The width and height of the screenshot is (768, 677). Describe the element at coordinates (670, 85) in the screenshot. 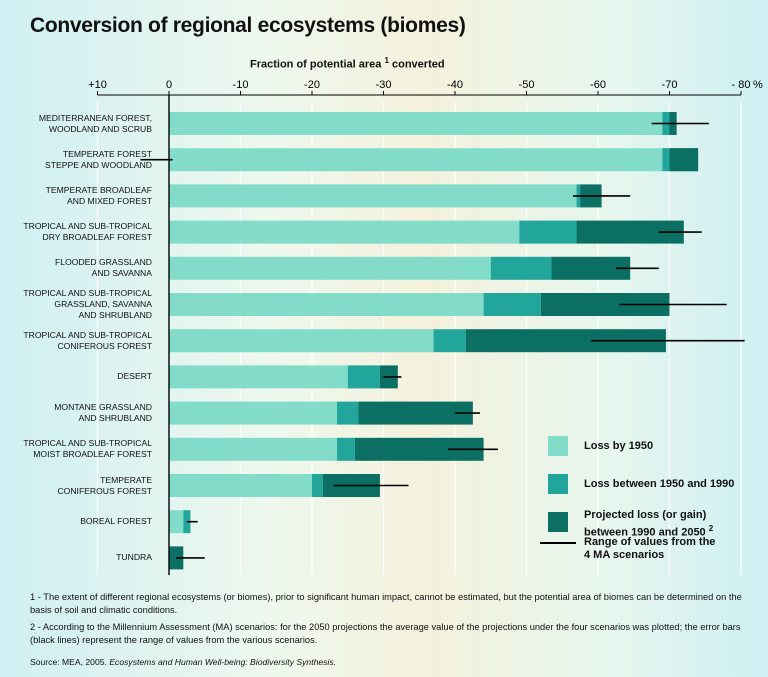

I see `x-tick-label: -70` at that location.